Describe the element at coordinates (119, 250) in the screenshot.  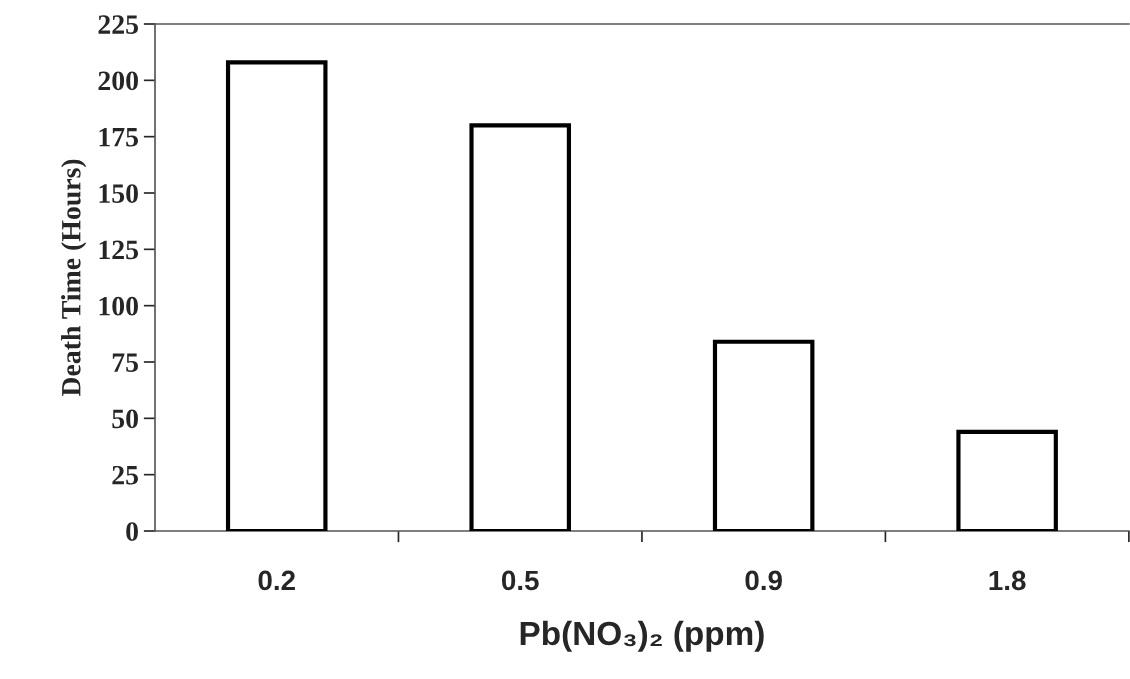
I see `y-tick-label: 125` at that location.